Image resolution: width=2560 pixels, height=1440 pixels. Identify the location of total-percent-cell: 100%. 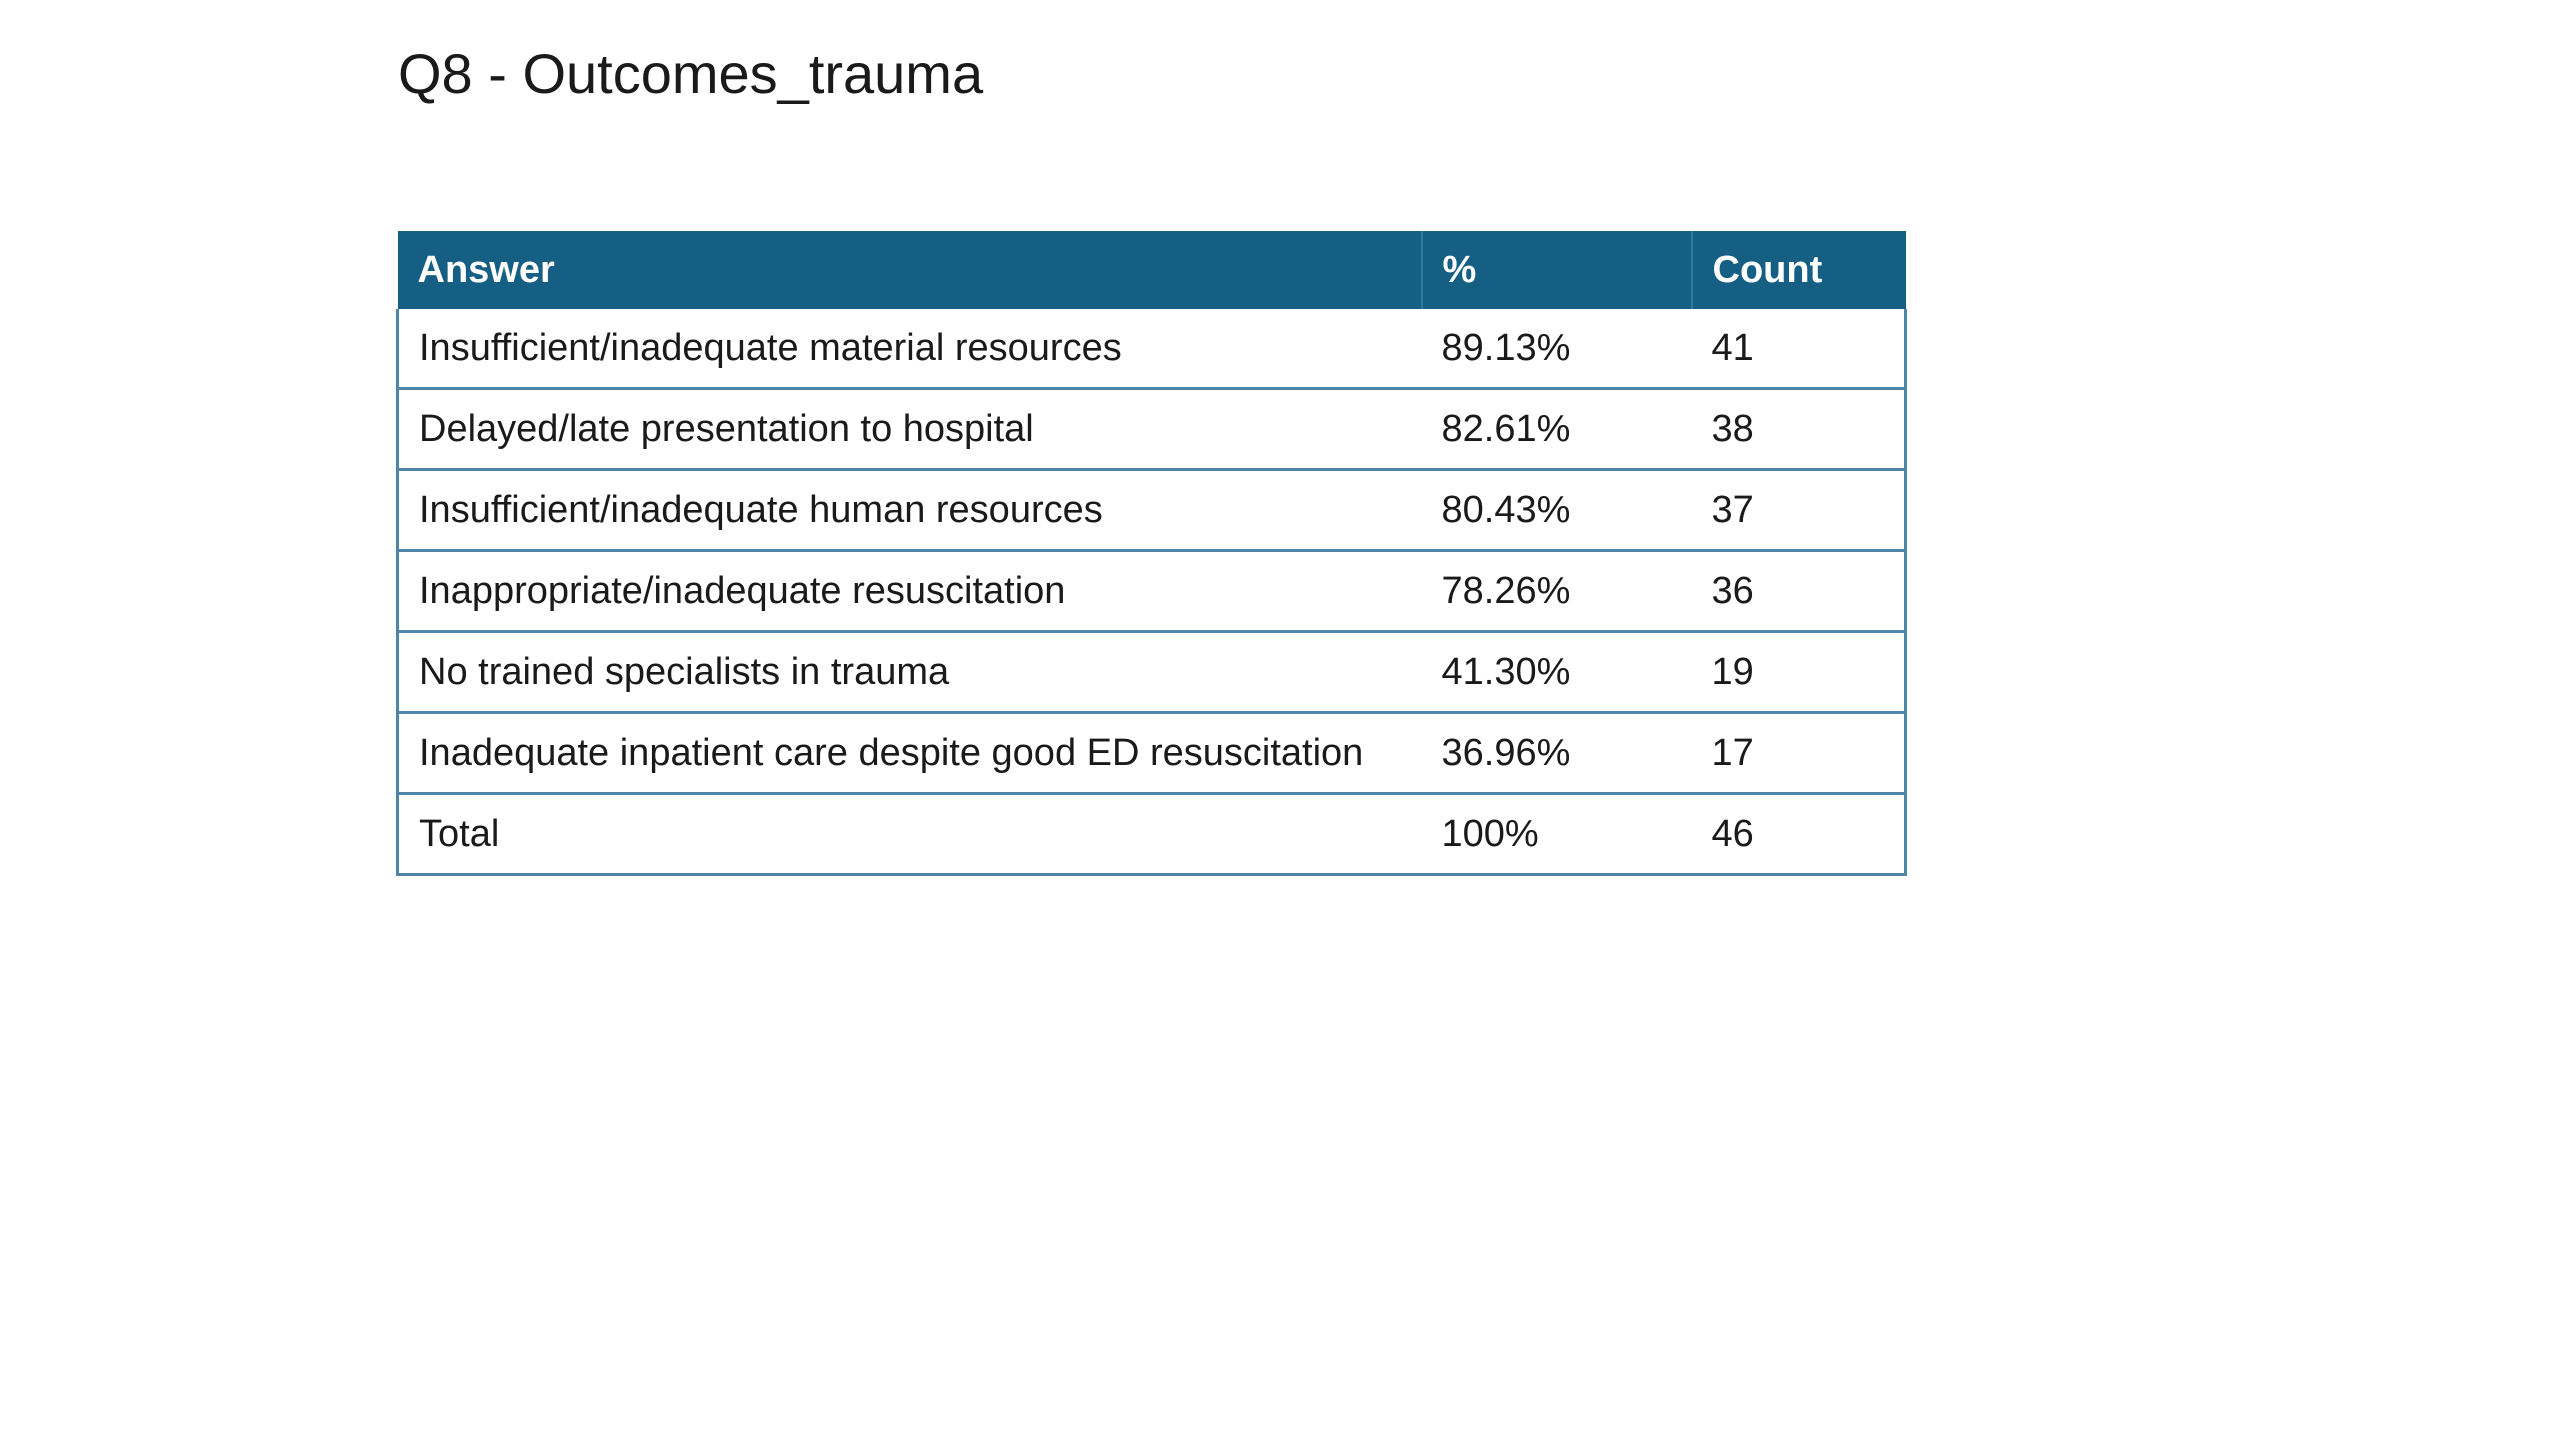
(1556, 834).